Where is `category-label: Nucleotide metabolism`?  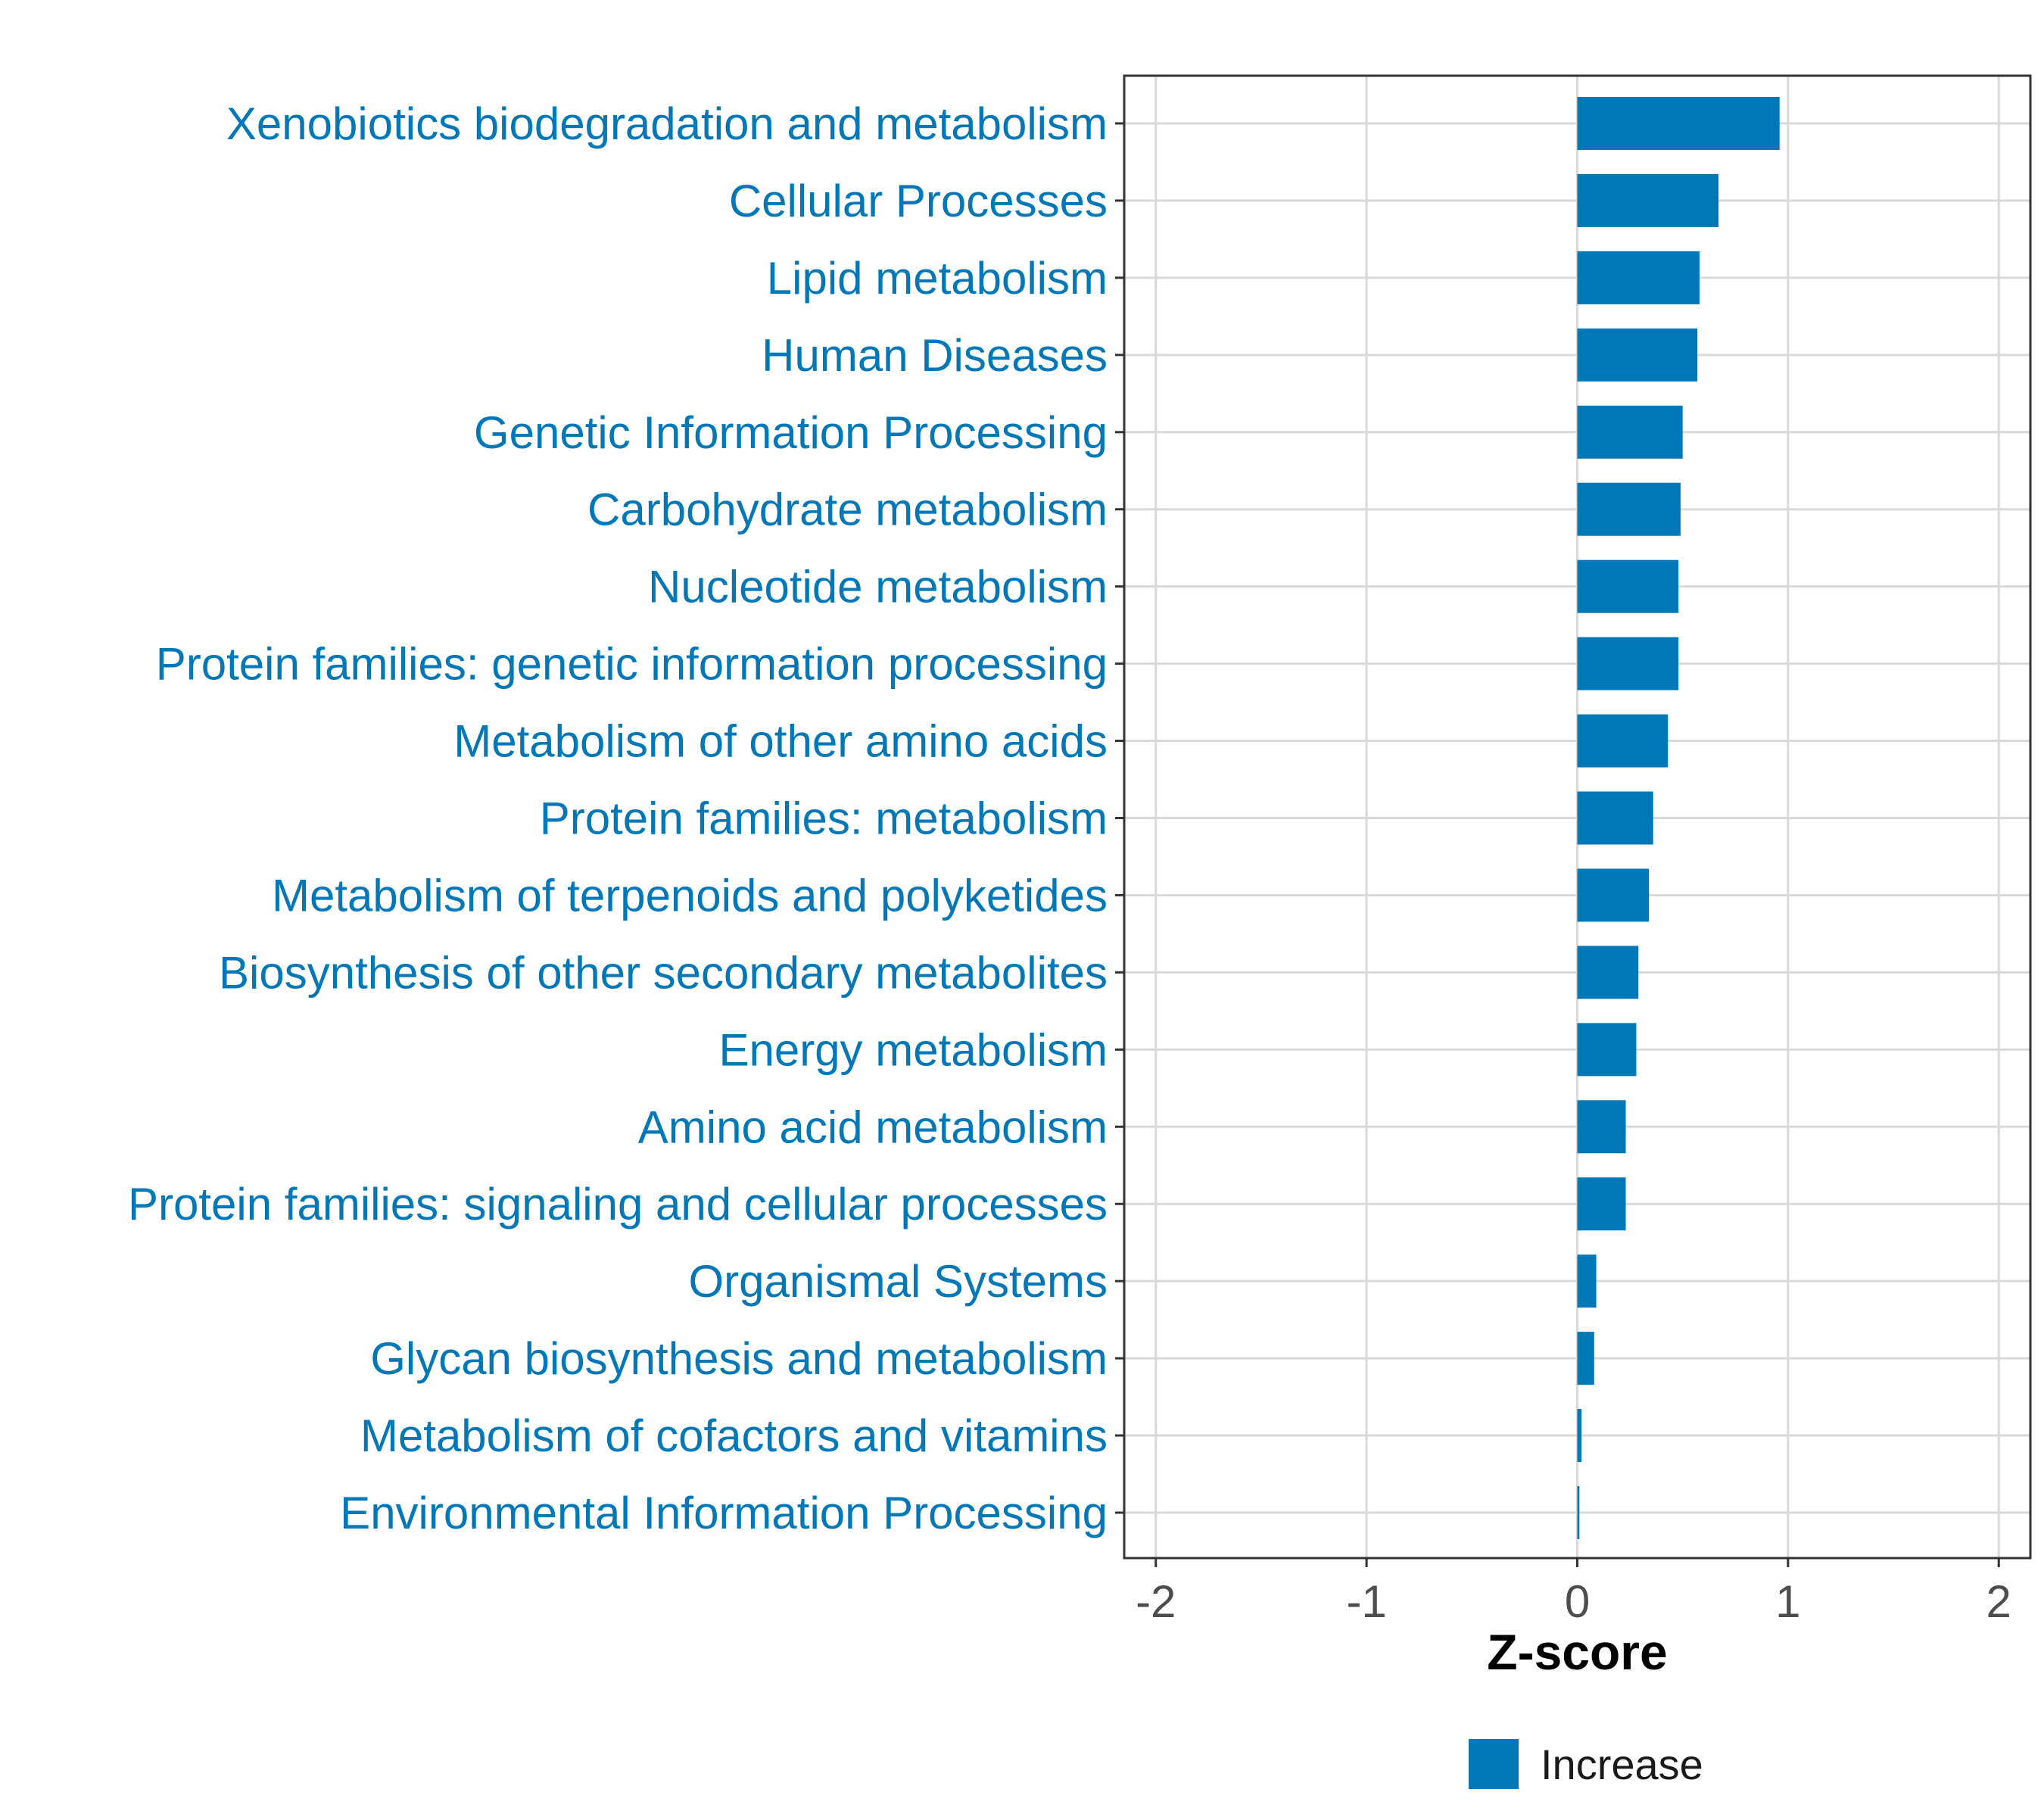 category-label: Nucleotide metabolism is located at coordinates (878, 587).